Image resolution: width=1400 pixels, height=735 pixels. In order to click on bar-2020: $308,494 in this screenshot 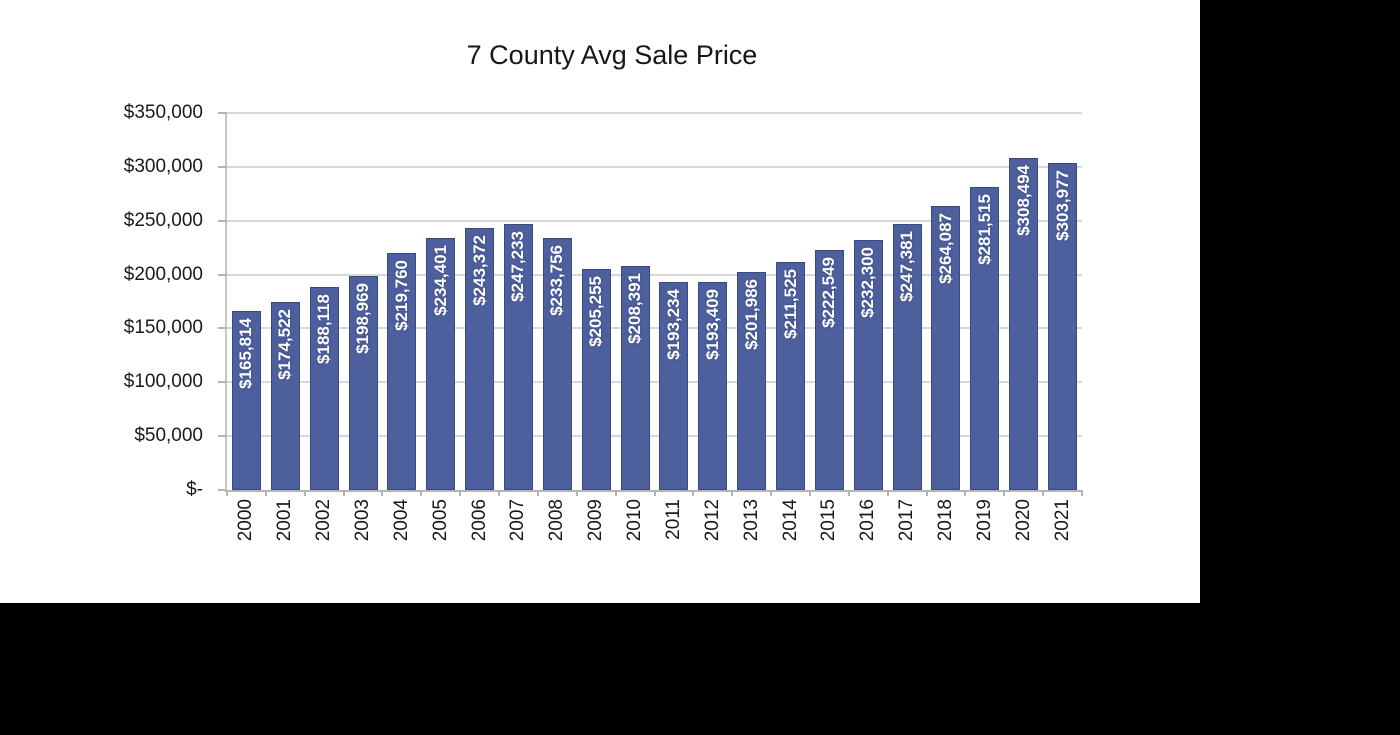, I will do `click(1024, 324)`.